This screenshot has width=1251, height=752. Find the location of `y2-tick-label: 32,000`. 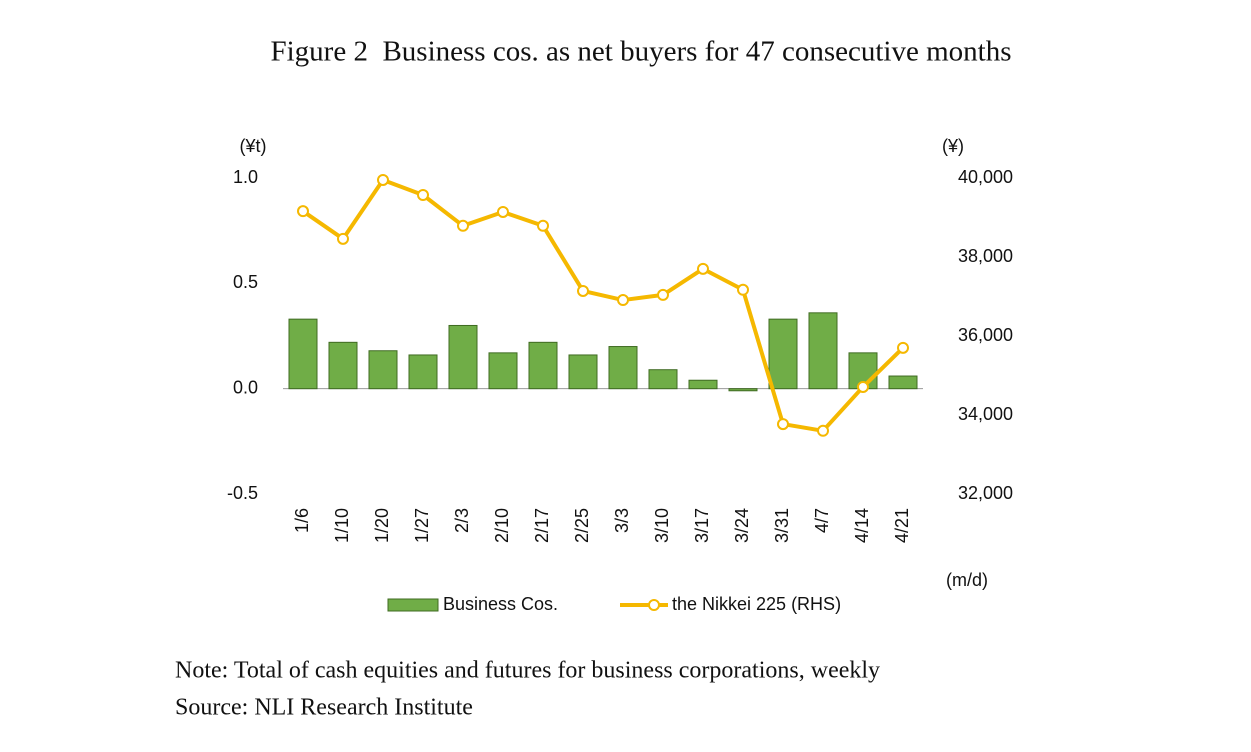

y2-tick-label: 32,000 is located at coordinates (985, 493).